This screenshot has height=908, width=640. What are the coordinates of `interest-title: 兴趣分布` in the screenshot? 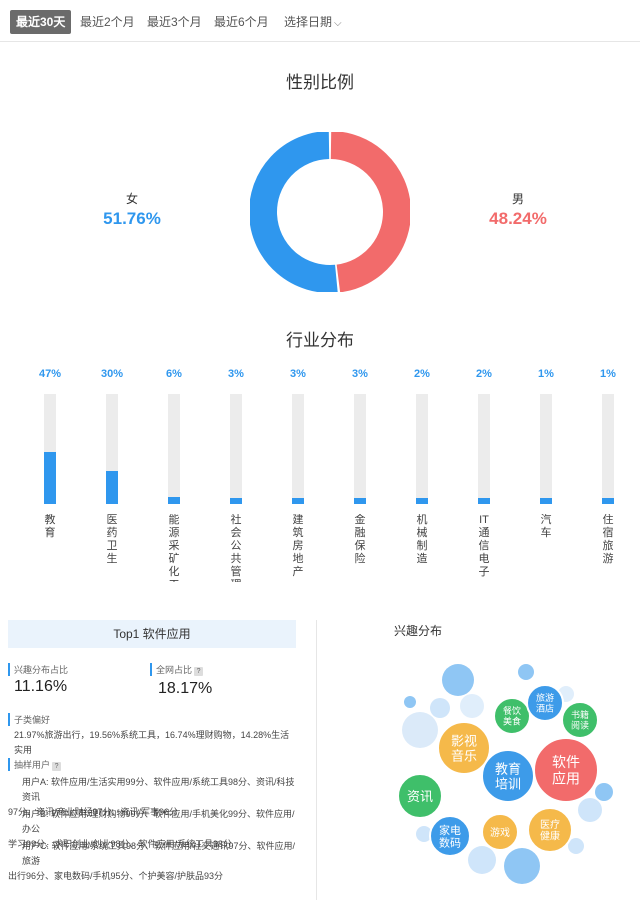 It's located at (417, 631).